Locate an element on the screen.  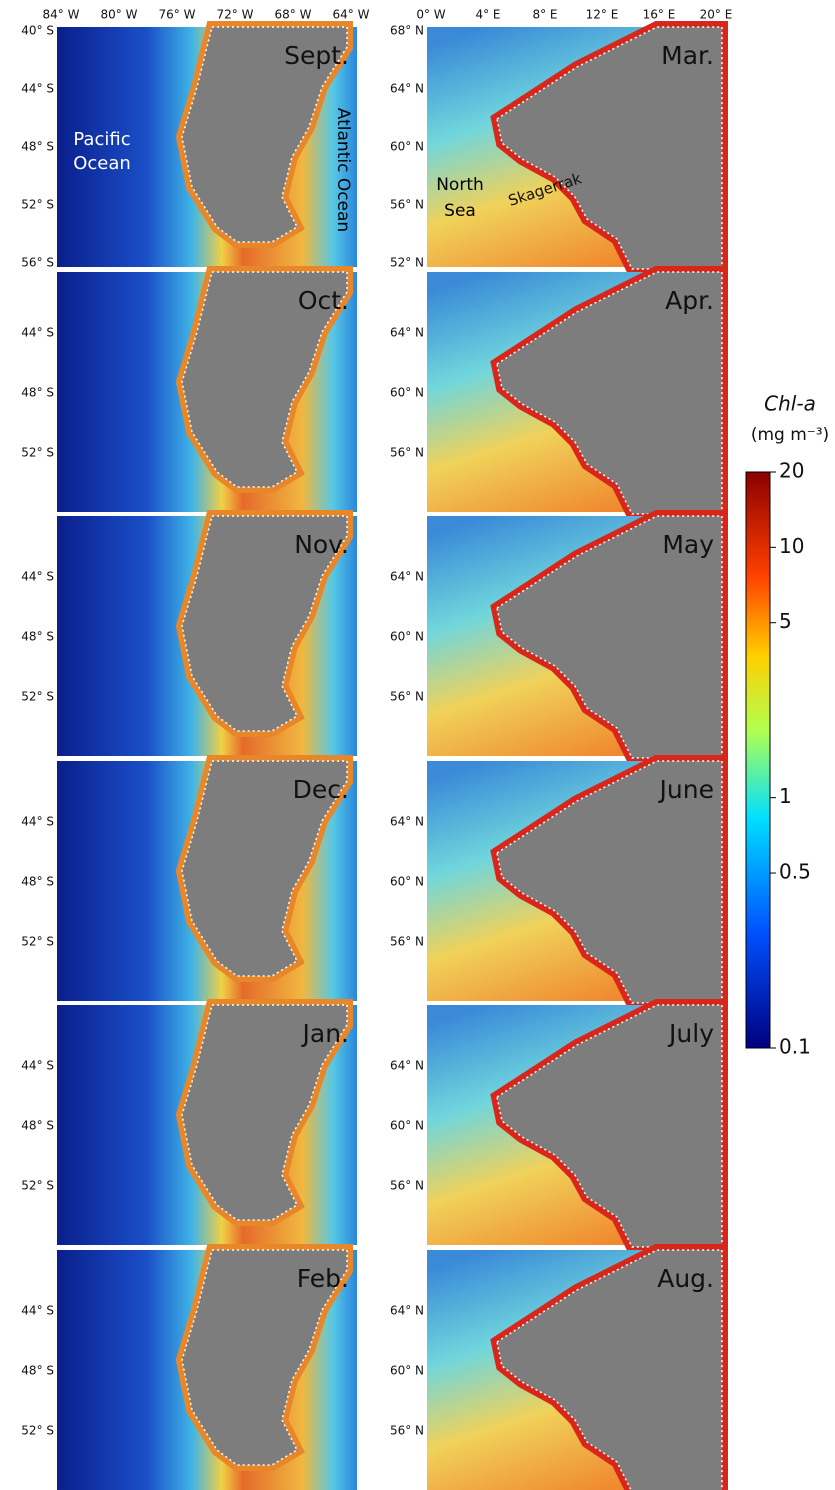
annotation: North is located at coordinates (460, 185).